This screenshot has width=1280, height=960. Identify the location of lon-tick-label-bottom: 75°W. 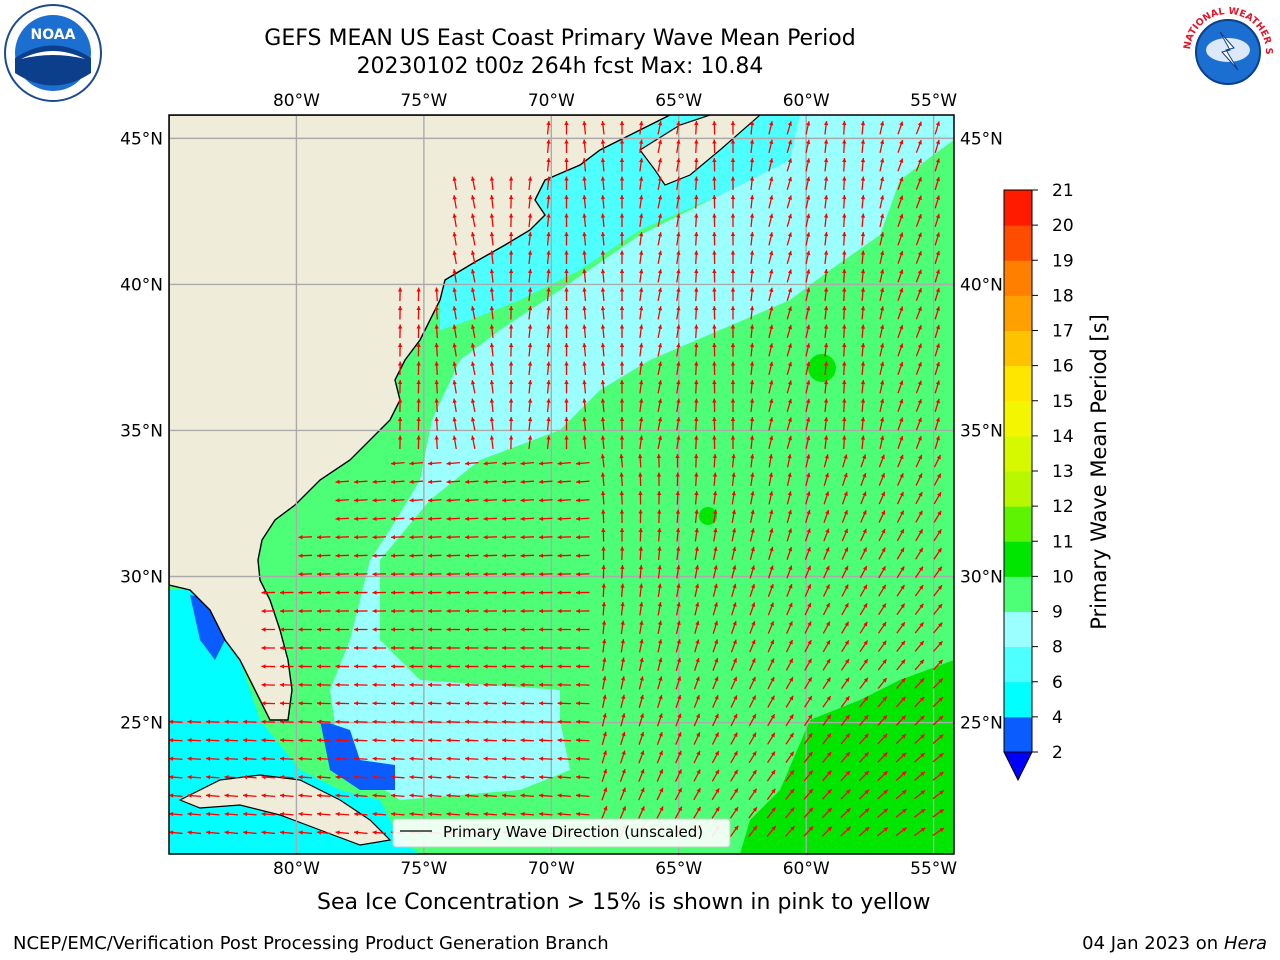
(423, 869).